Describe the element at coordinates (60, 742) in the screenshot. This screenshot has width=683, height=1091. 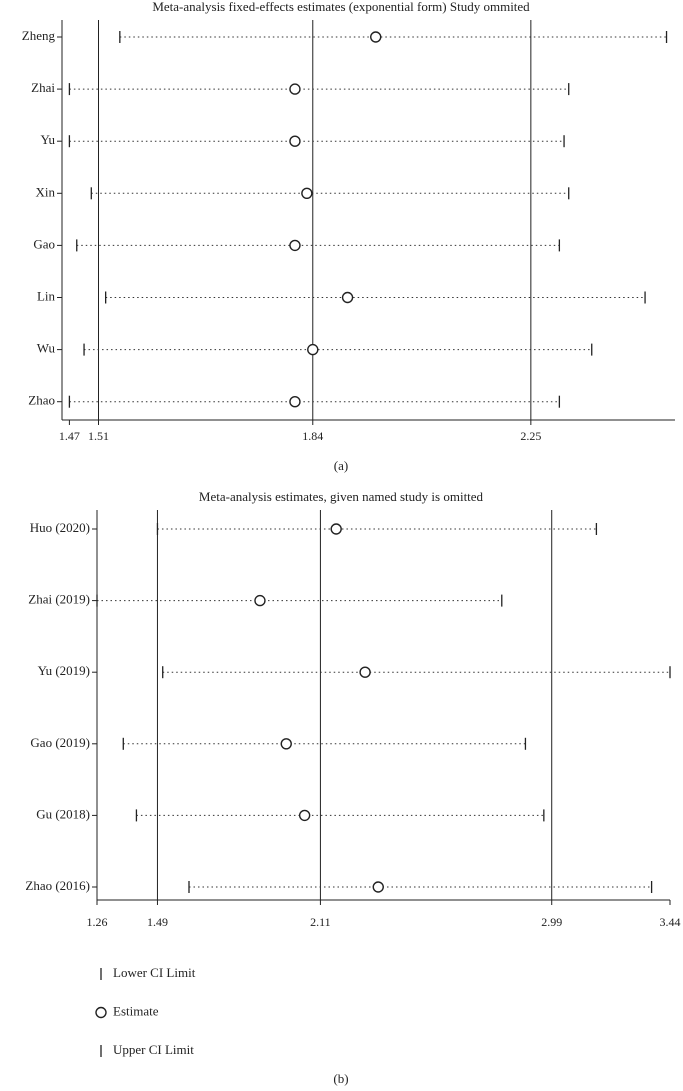
I see `y-tick-label: Gao (2019)` at that location.